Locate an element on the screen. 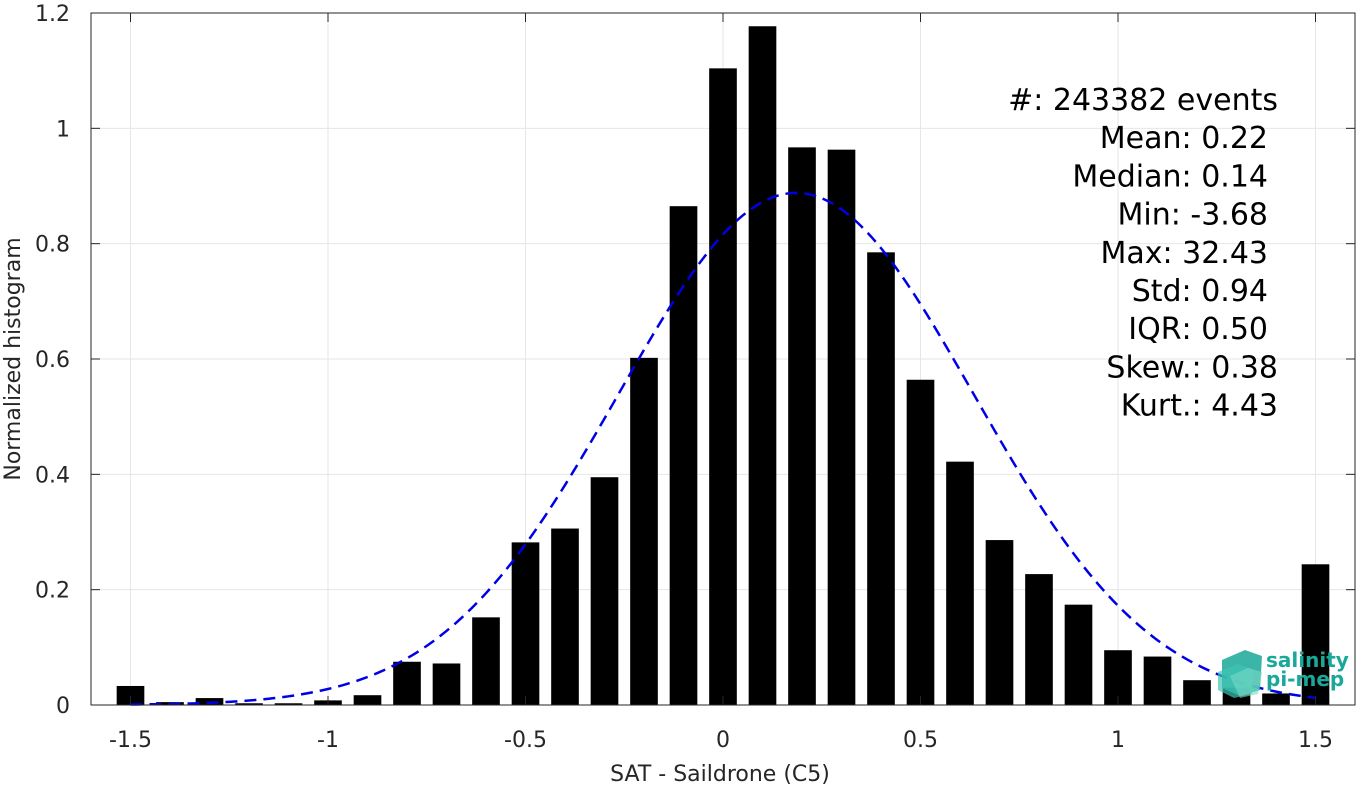  stat-label: Median is located at coordinates (1126, 176).